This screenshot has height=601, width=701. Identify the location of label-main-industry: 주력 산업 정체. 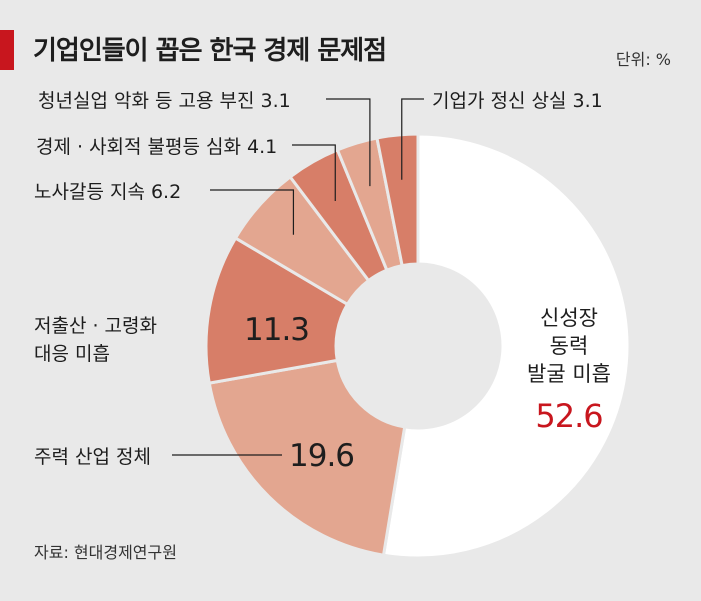
(92, 457).